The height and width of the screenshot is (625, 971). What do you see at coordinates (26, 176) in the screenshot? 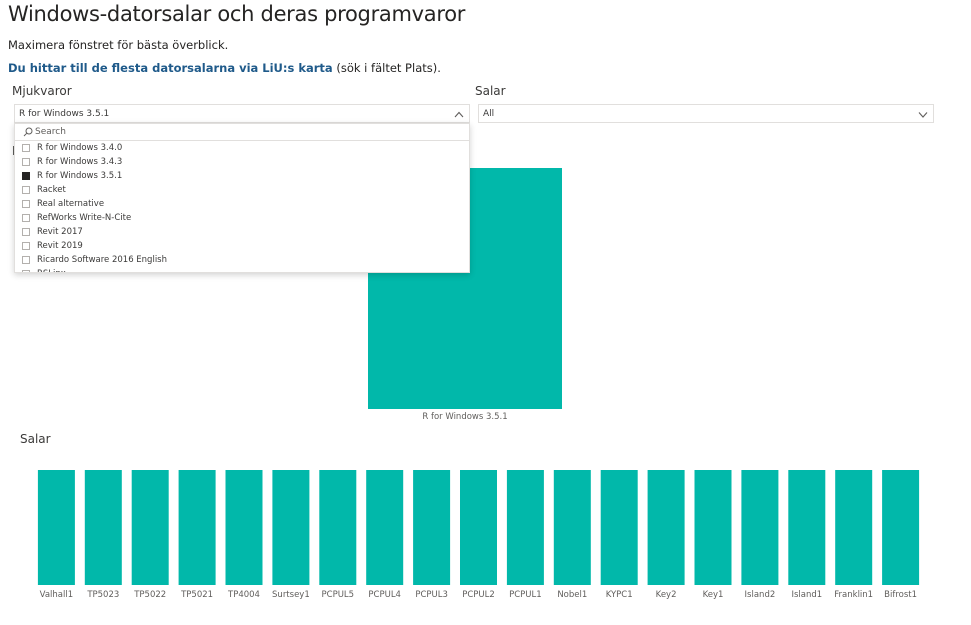
I see `checkbox-checked` at bounding box center [26, 176].